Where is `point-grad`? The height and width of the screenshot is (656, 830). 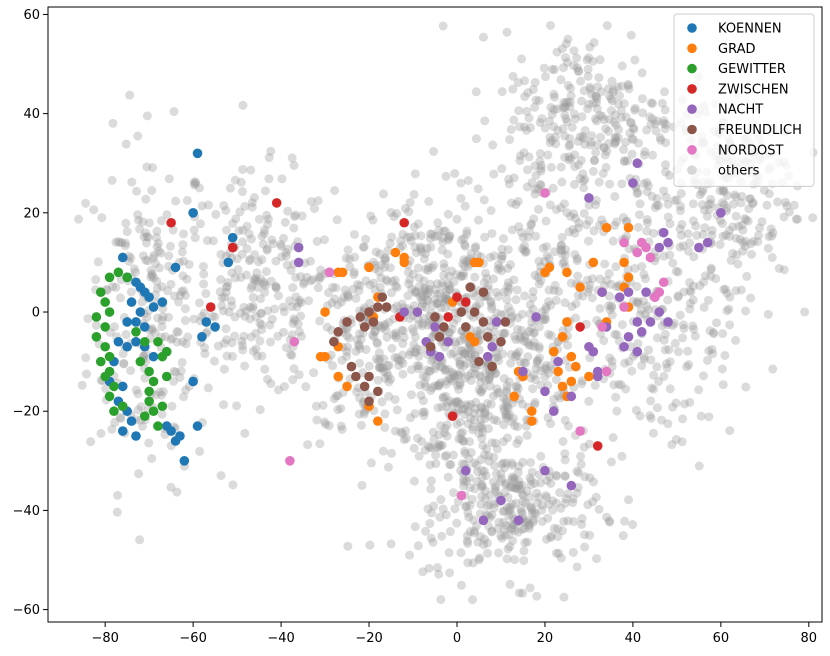 point-grad is located at coordinates (514, 396).